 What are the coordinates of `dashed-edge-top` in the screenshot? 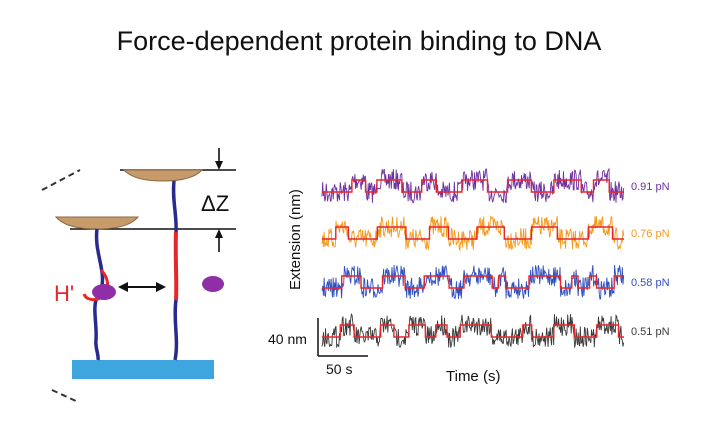 It's located at (61, 180).